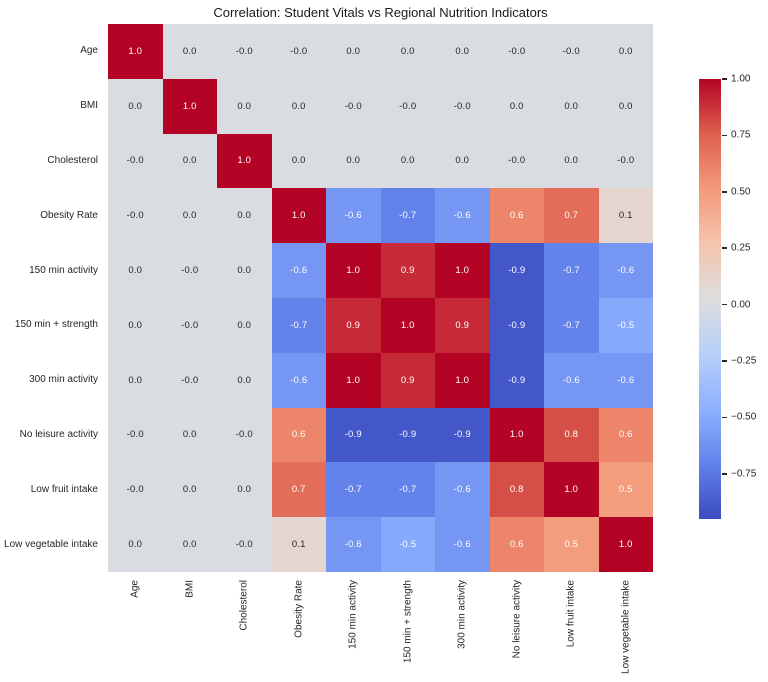  Describe the element at coordinates (63, 270) in the screenshot. I see `y-tick-label: 150 min activity` at that location.